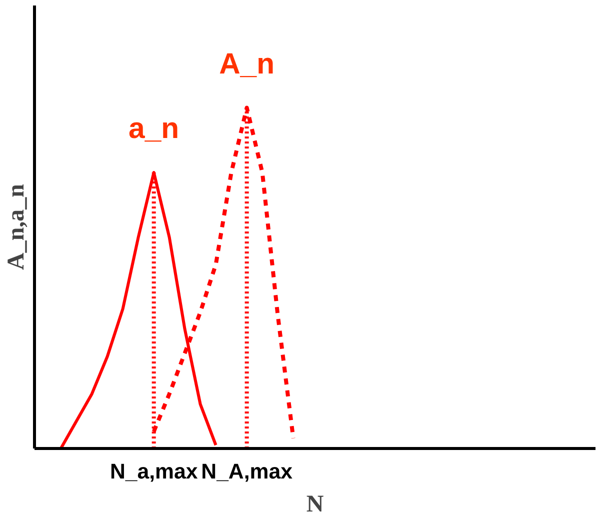 The height and width of the screenshot is (526, 607). I want to click on series-label: a_n, so click(154, 129).